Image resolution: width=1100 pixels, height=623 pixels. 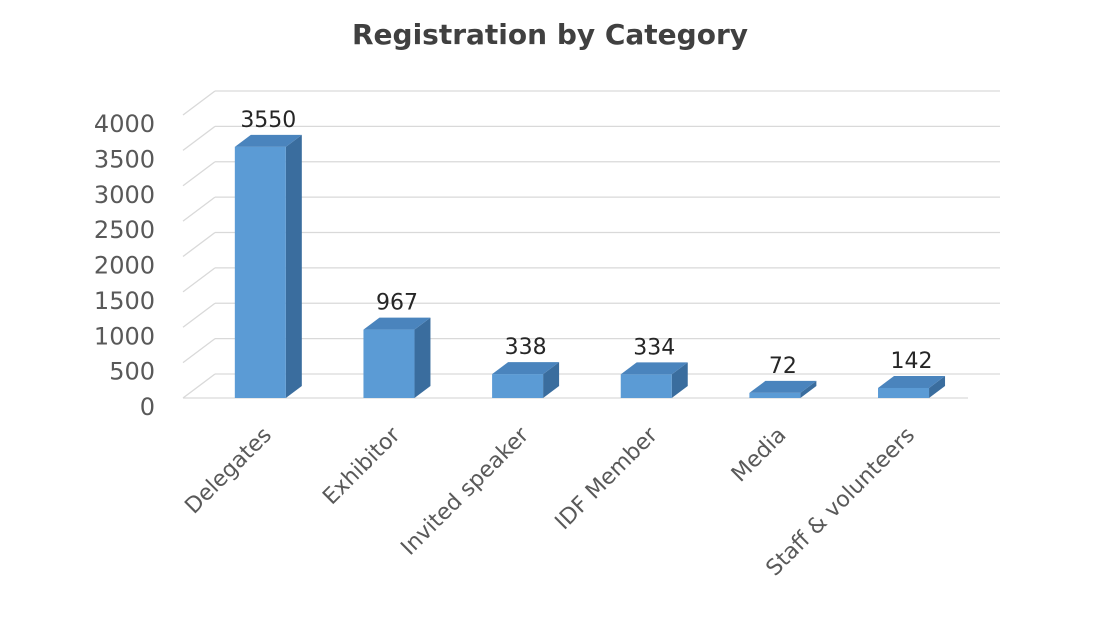 What do you see at coordinates (912, 361) in the screenshot?
I see `value-label: 142` at bounding box center [912, 361].